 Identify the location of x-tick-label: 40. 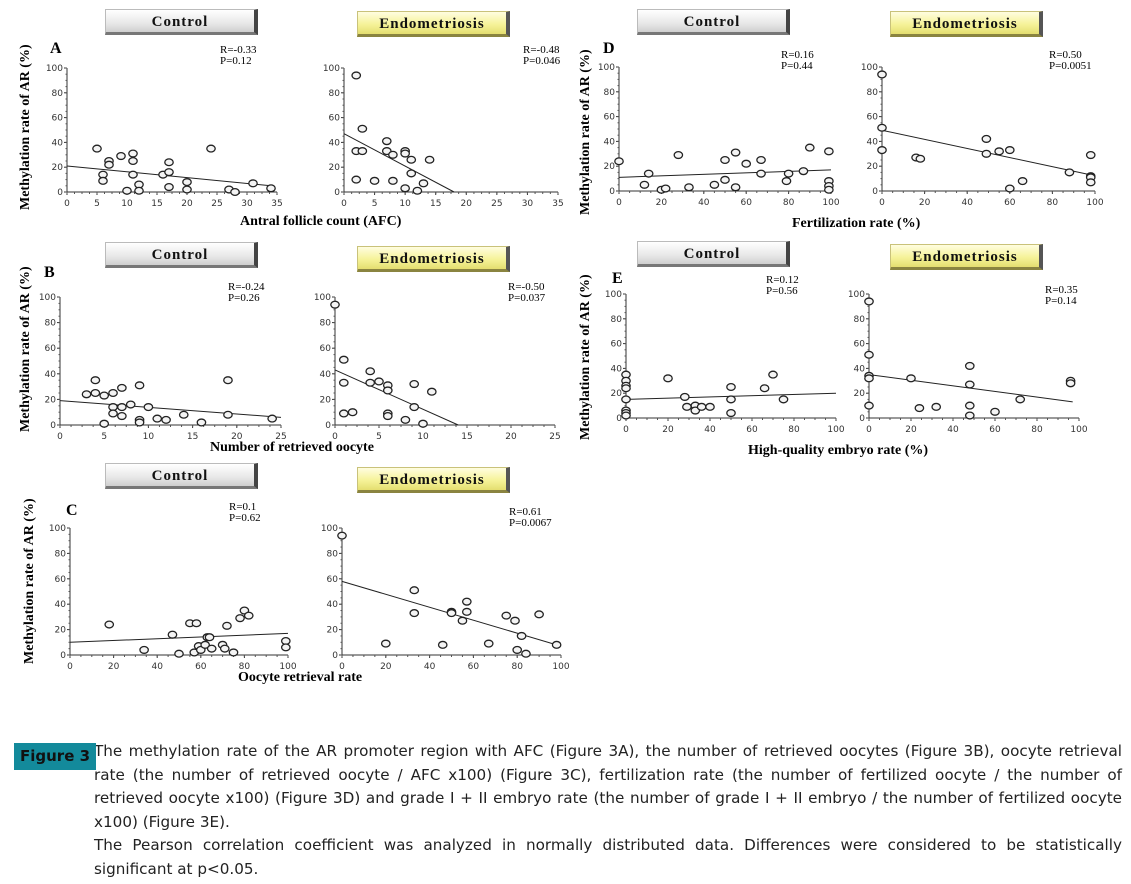
(430, 667).